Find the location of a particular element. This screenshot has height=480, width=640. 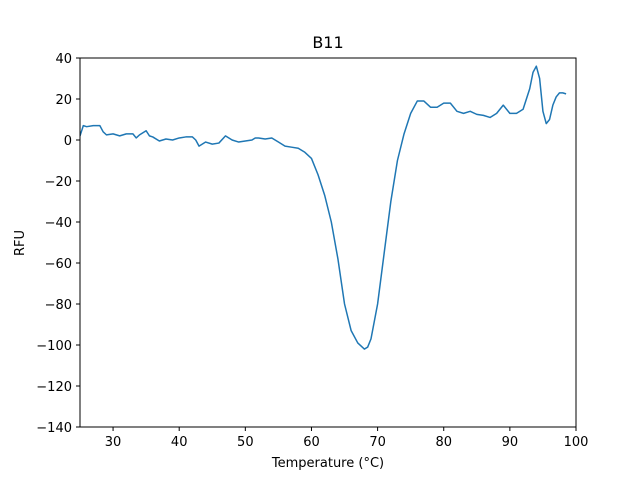

chart-title: B11 is located at coordinates (327, 42).